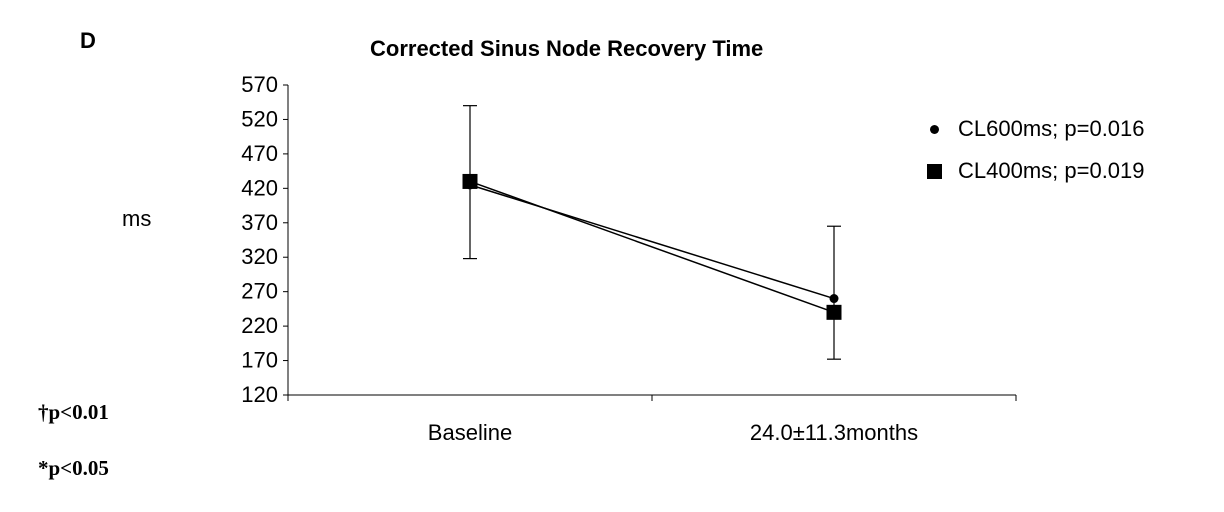 This screenshot has height=512, width=1224. Describe the element at coordinates (259, 256) in the screenshot. I see `y-tick-label: 320` at that location.